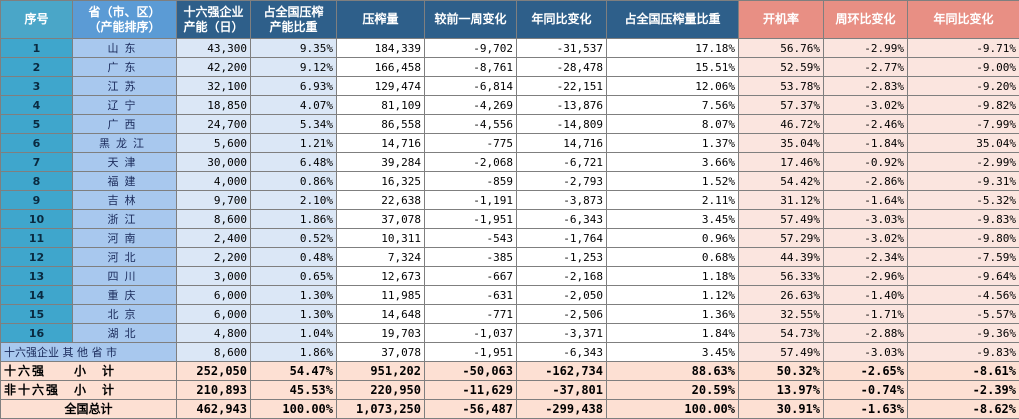 The width and height of the screenshot is (1019, 419). I want to click on summary-volume-share: 100.00%, so click(673, 409).